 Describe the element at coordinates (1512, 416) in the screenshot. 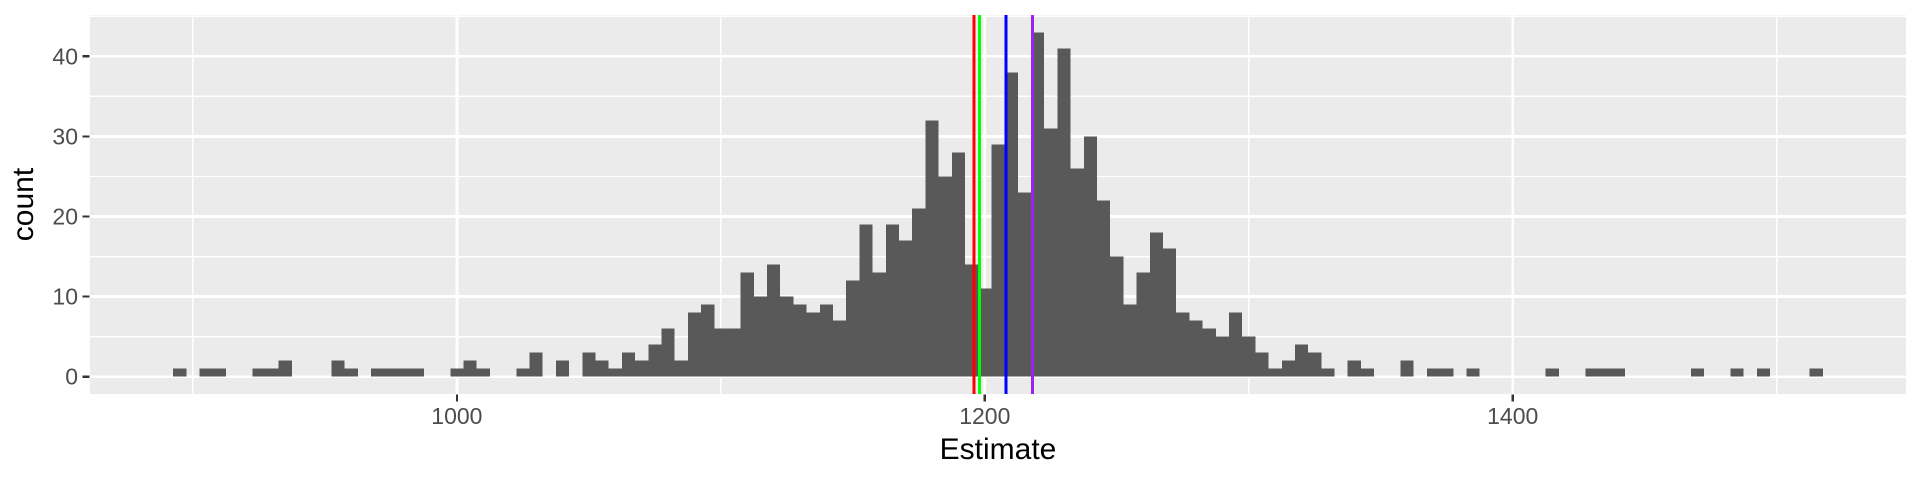

I see `x-tick-label: 1400` at that location.